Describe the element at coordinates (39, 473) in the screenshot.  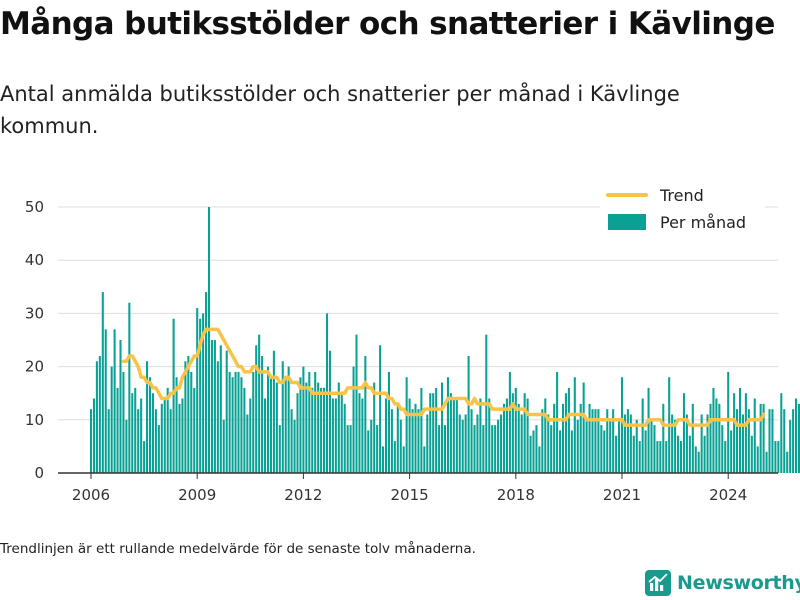
I see `y-tick-label: 0` at that location.